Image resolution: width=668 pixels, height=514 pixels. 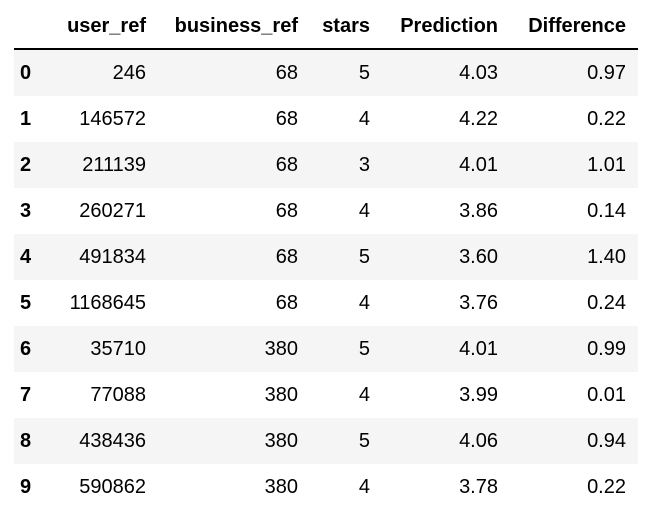 I want to click on cell-user-ref: 1168645, so click(x=107, y=302).